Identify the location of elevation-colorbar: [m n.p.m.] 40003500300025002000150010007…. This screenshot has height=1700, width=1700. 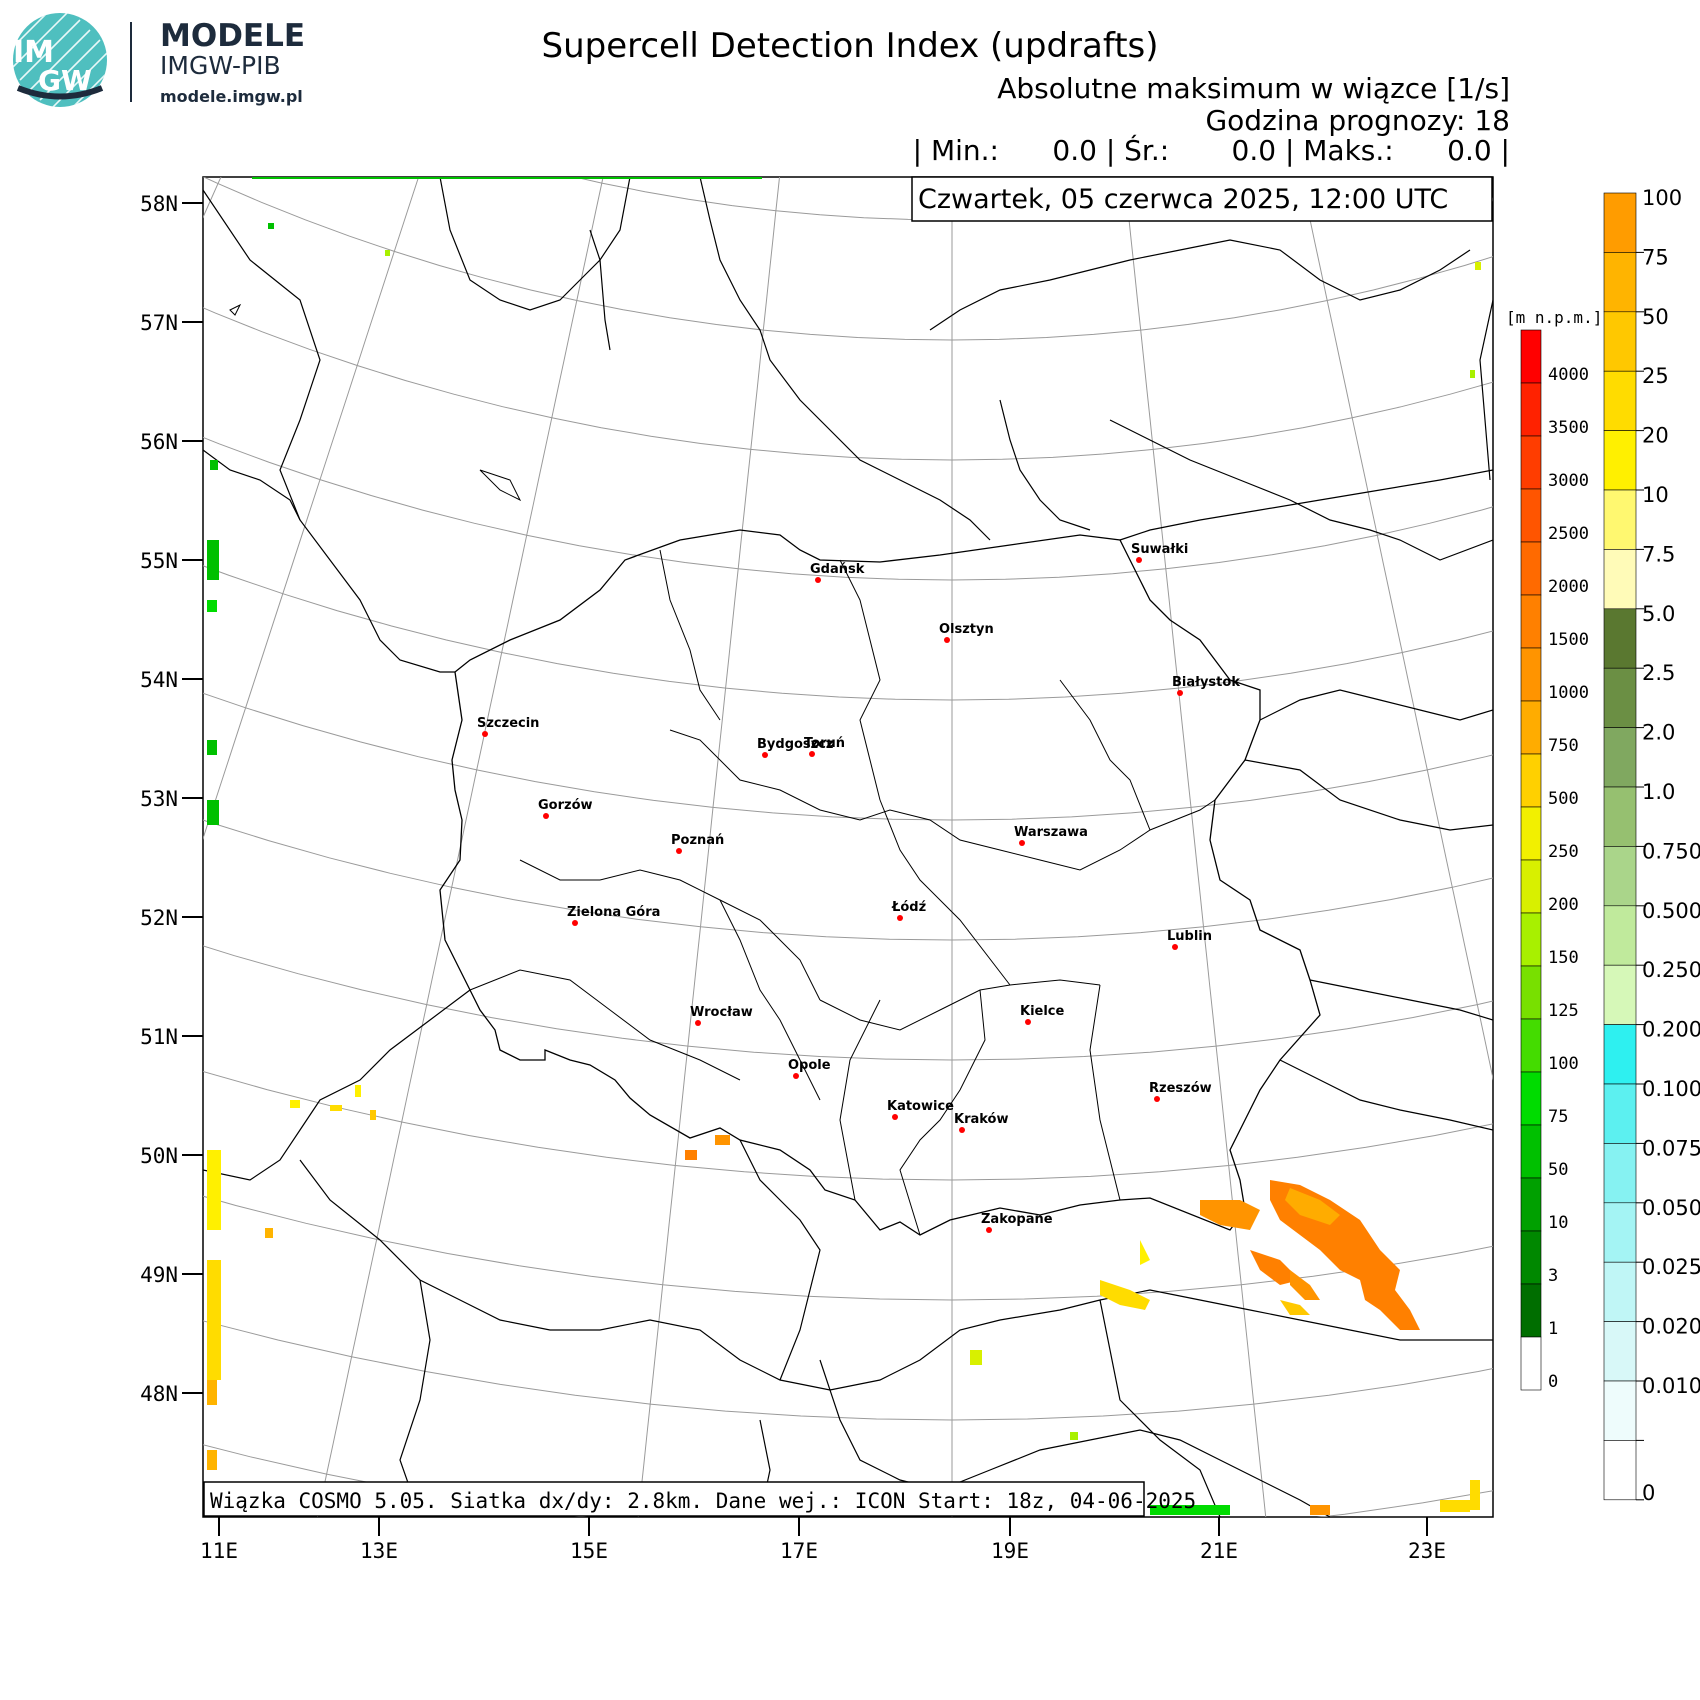
(1554, 850).